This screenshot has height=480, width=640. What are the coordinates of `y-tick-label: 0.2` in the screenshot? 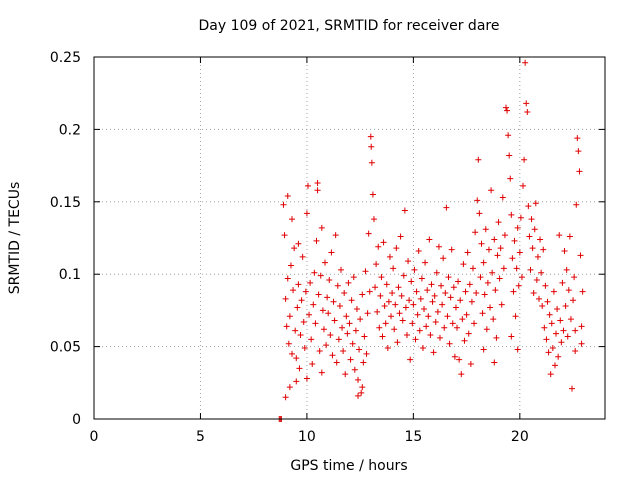 It's located at (70, 130).